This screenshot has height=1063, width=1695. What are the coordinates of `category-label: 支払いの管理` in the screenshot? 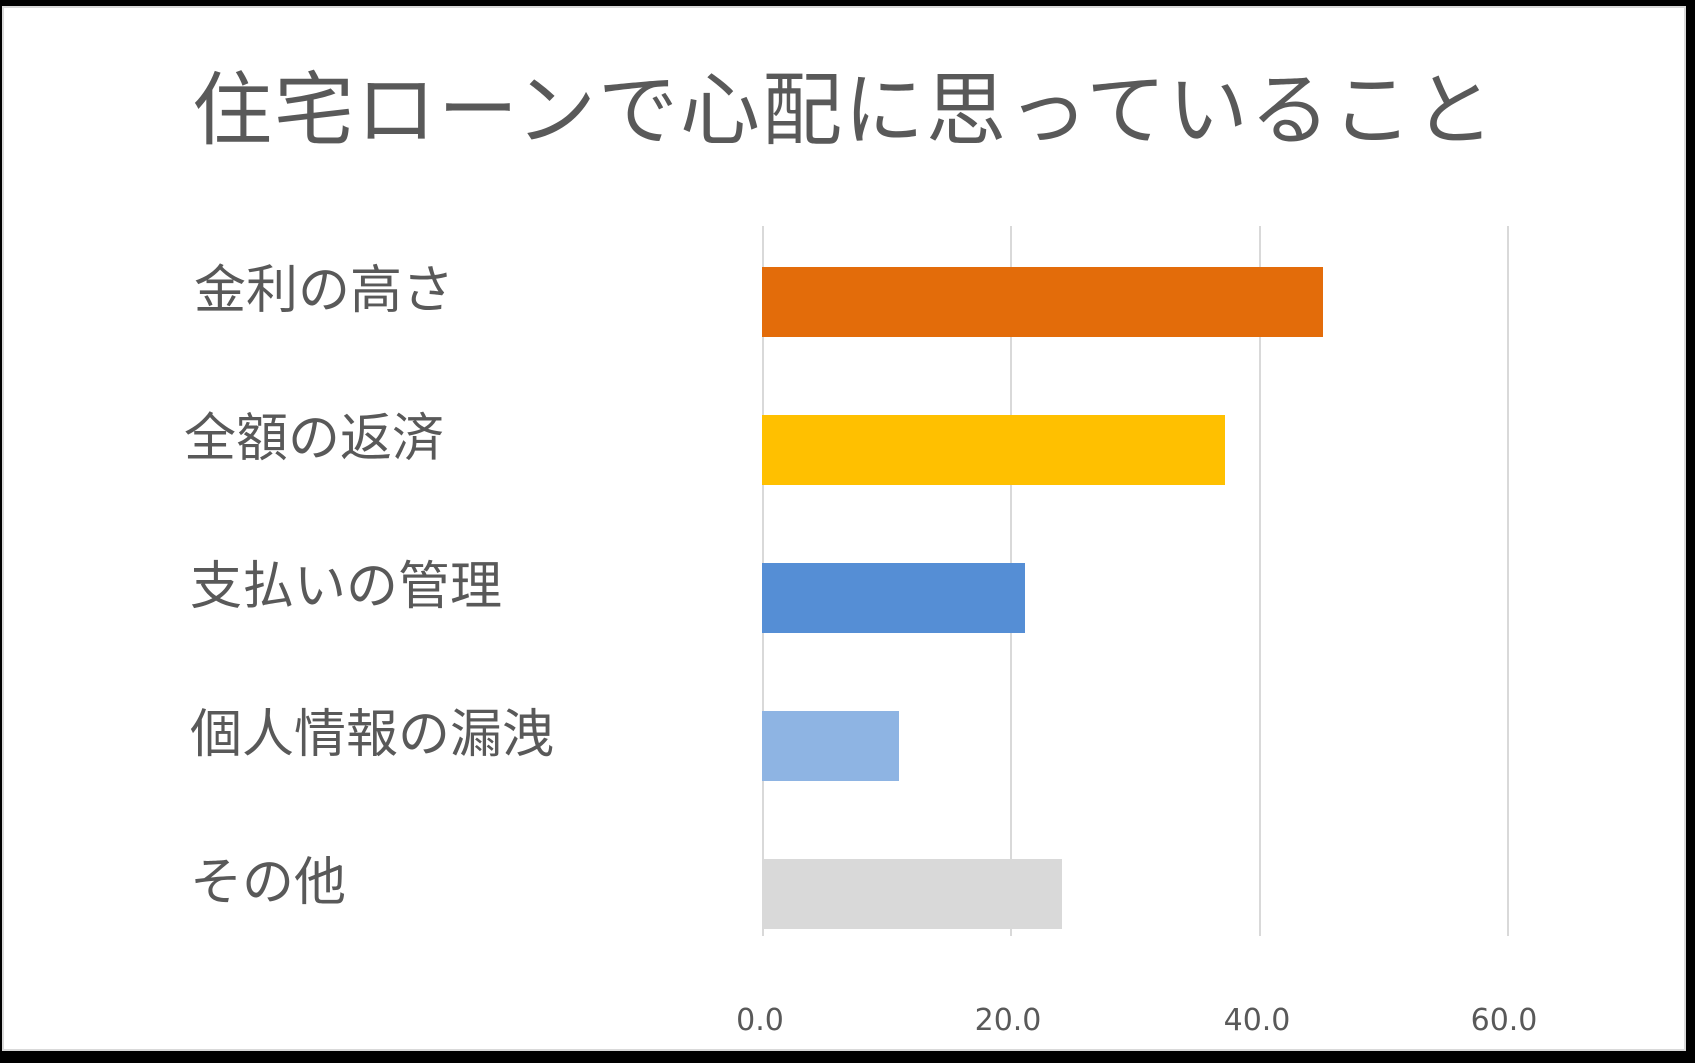 It's located at (346, 587).